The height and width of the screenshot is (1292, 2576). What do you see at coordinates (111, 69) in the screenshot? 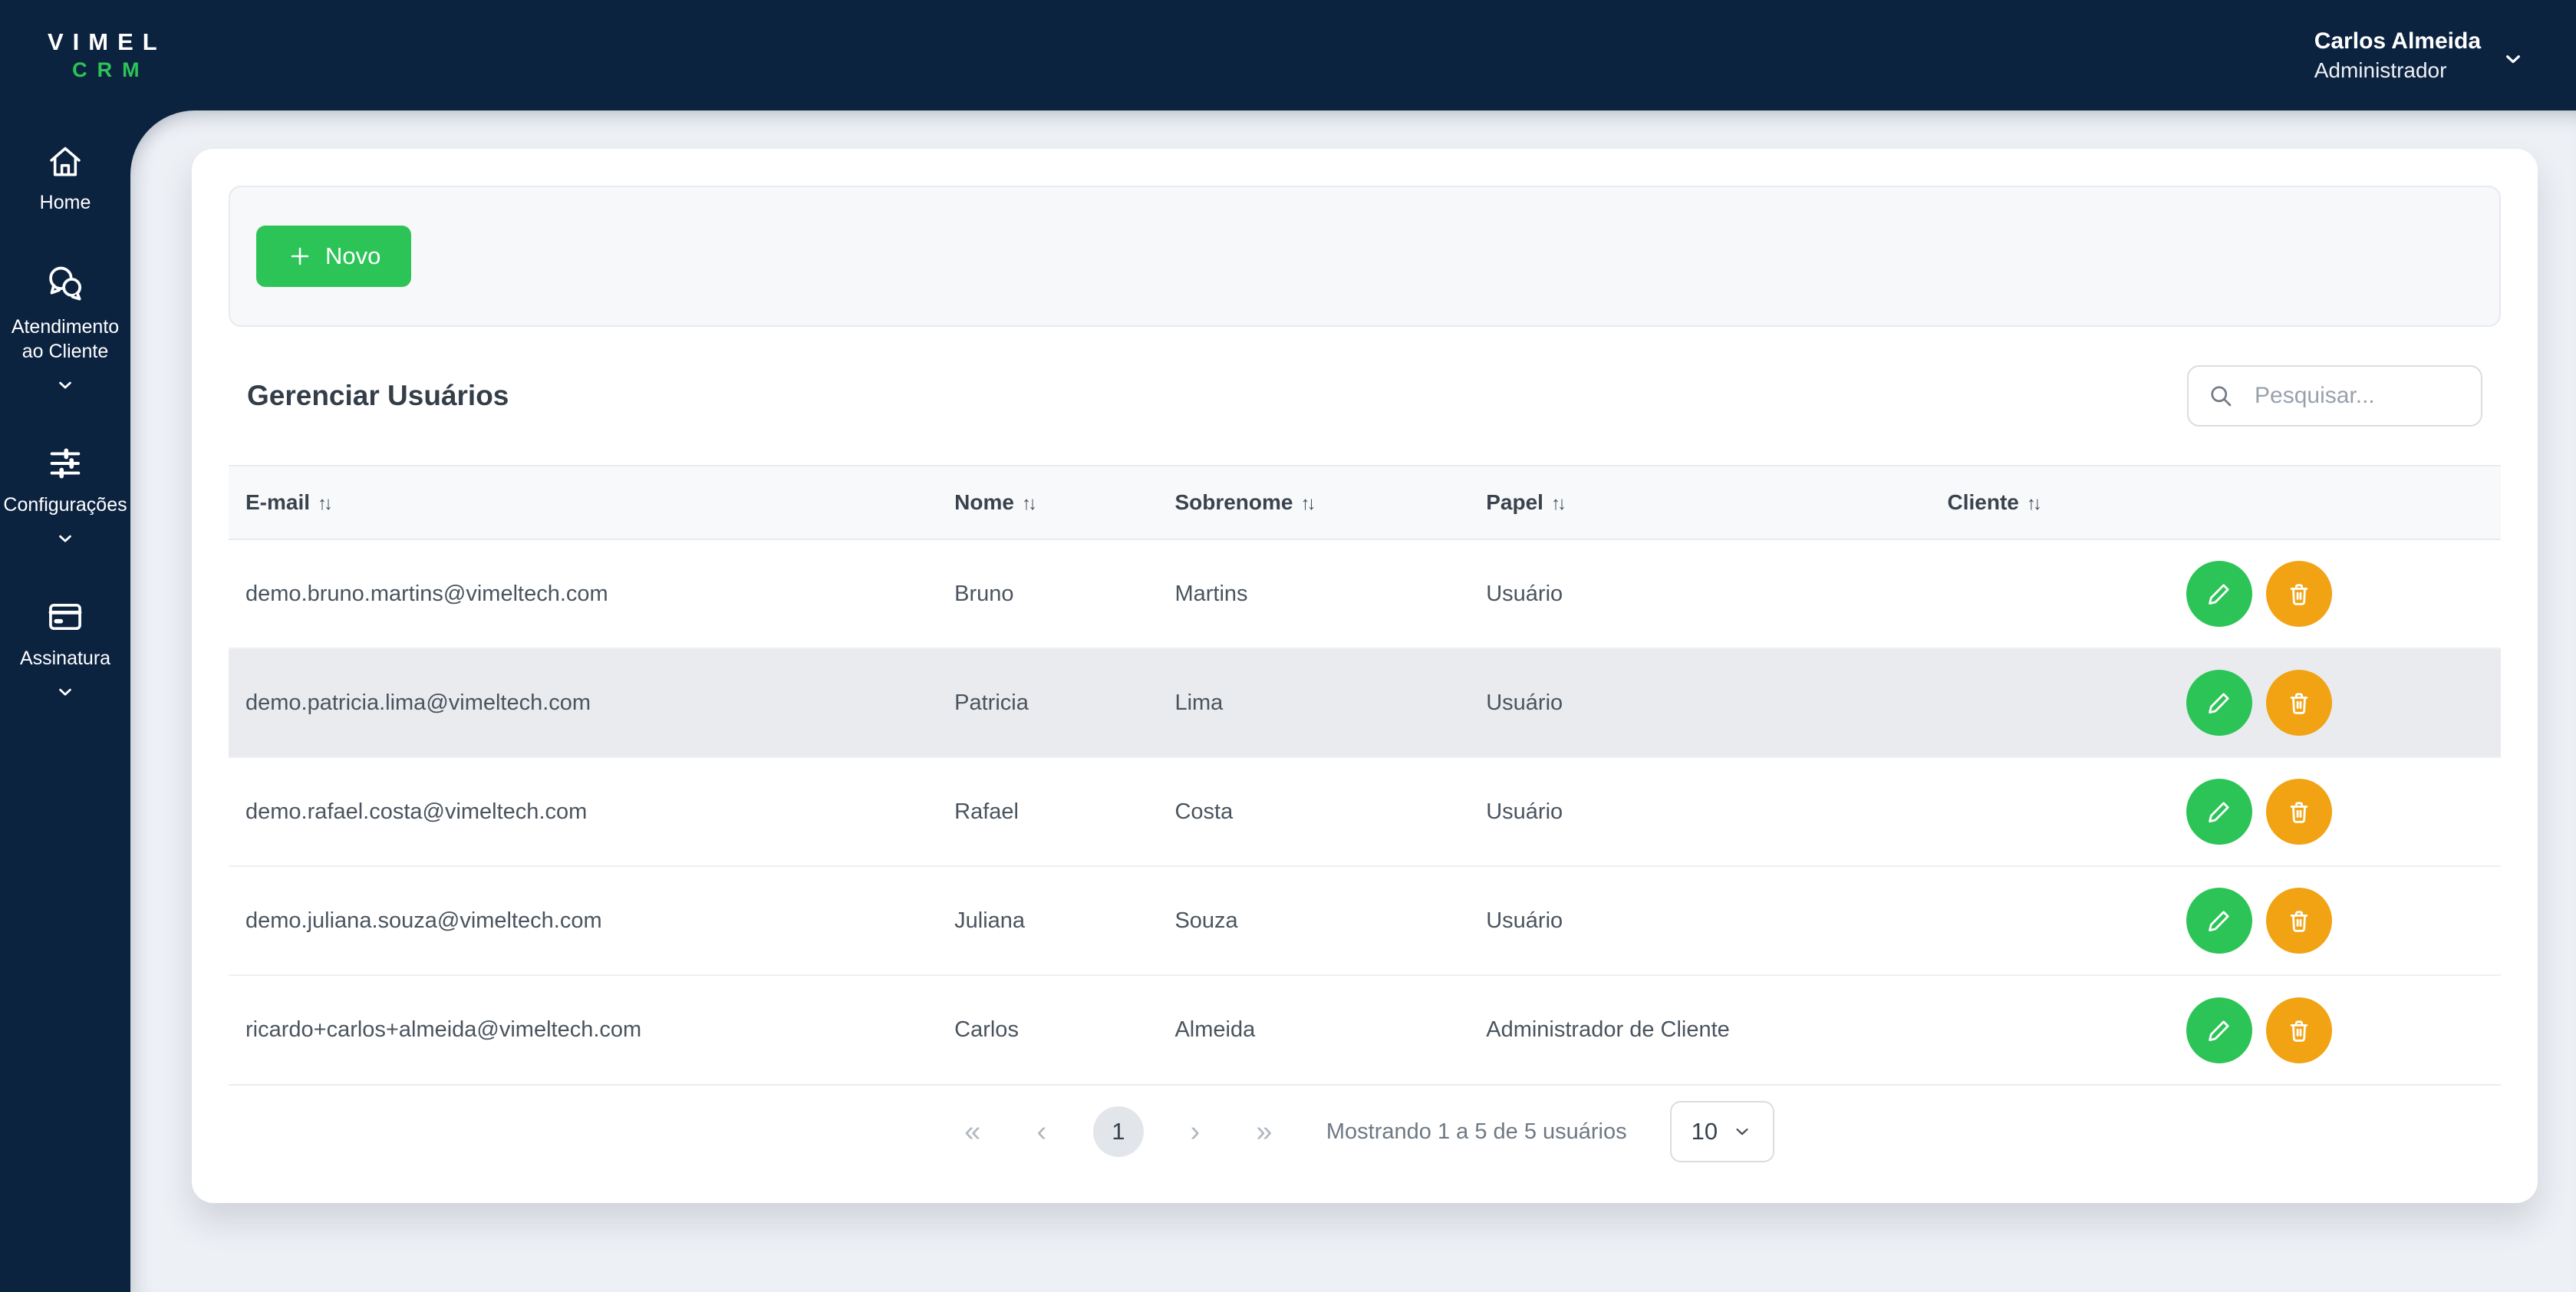
I see `brand-sub: CRM` at bounding box center [111, 69].